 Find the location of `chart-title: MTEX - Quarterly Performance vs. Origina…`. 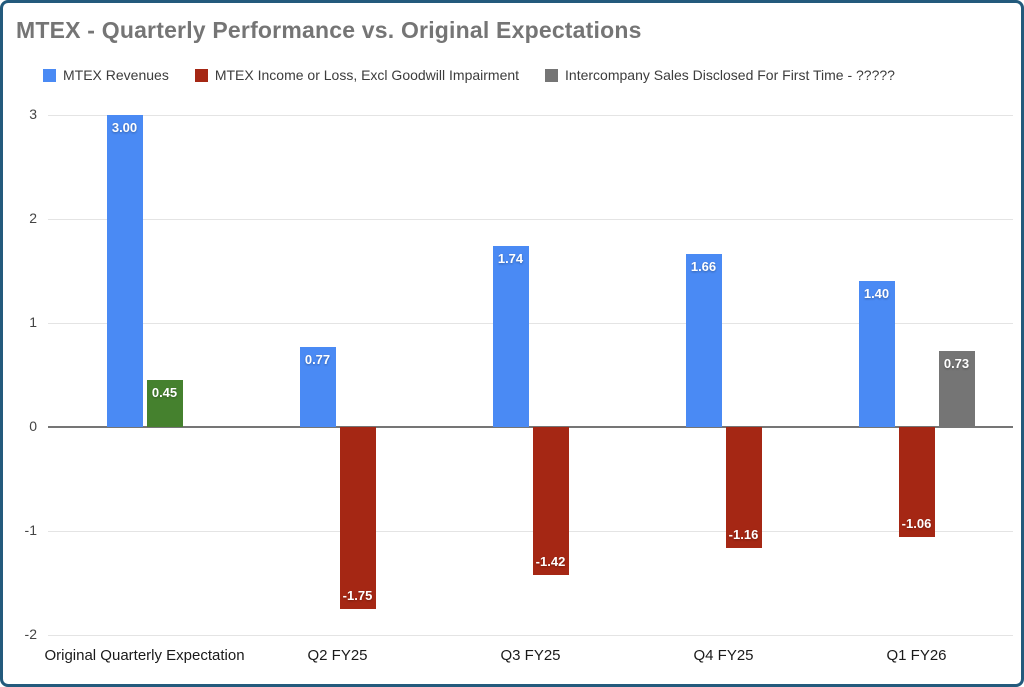

chart-title: MTEX - Quarterly Performance vs. Origina… is located at coordinates (329, 30).